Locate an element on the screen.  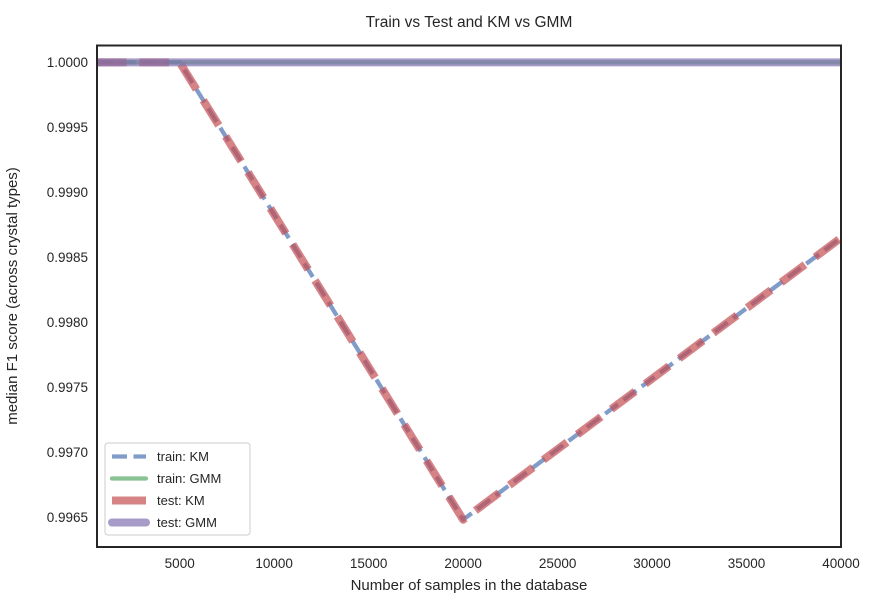
y-tick-label: 0.9980 is located at coordinates (67, 322).